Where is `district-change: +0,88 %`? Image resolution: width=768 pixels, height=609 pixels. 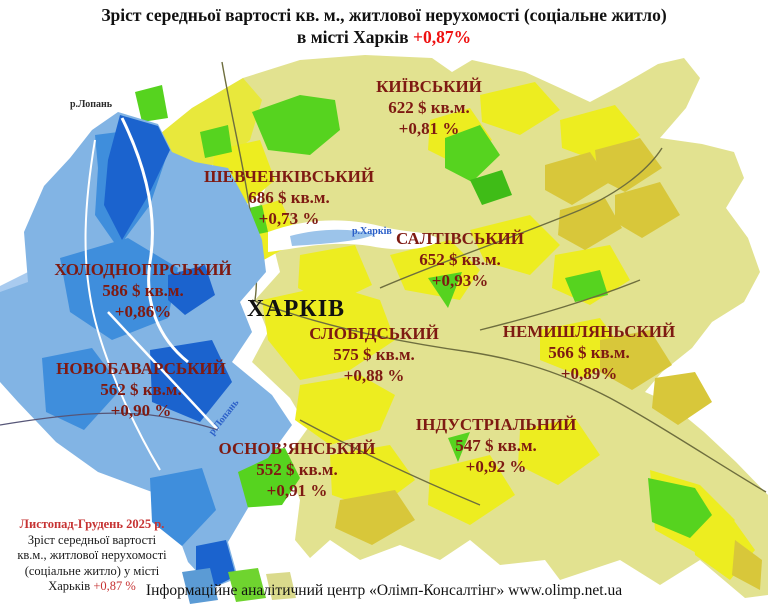
district-change: +0,88 % is located at coordinates (374, 375).